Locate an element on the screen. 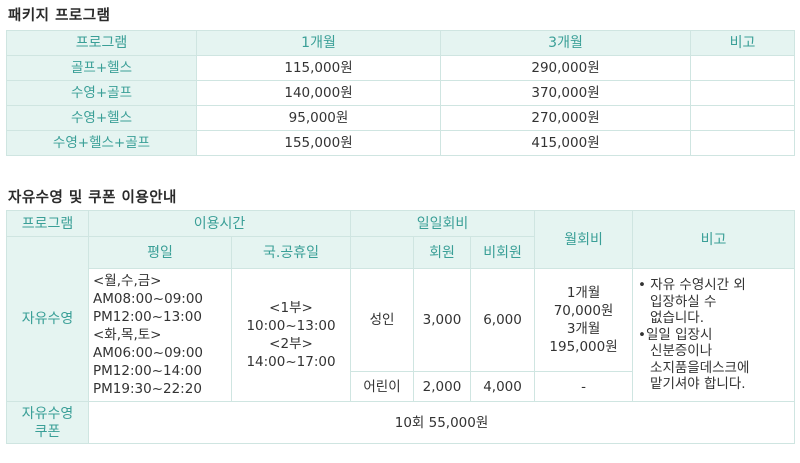 The height and width of the screenshot is (463, 800). three-month-price: 270,000원 is located at coordinates (565, 118).